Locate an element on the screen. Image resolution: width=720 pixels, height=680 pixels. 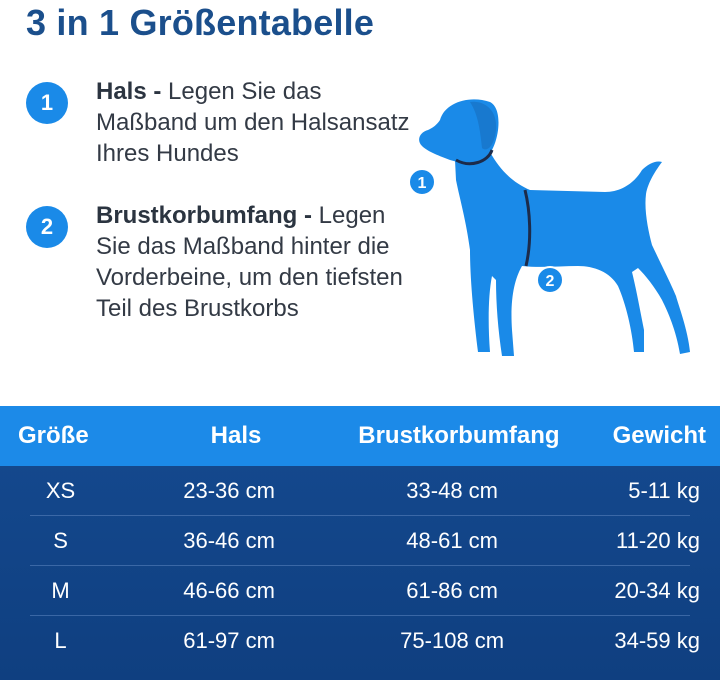
cell-weight: 20-34 kg is located at coordinates (657, 590).